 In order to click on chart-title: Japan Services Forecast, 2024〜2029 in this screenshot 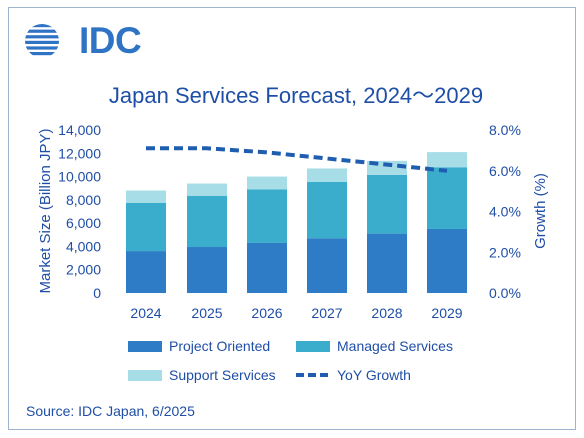, I will do `click(296, 95)`.